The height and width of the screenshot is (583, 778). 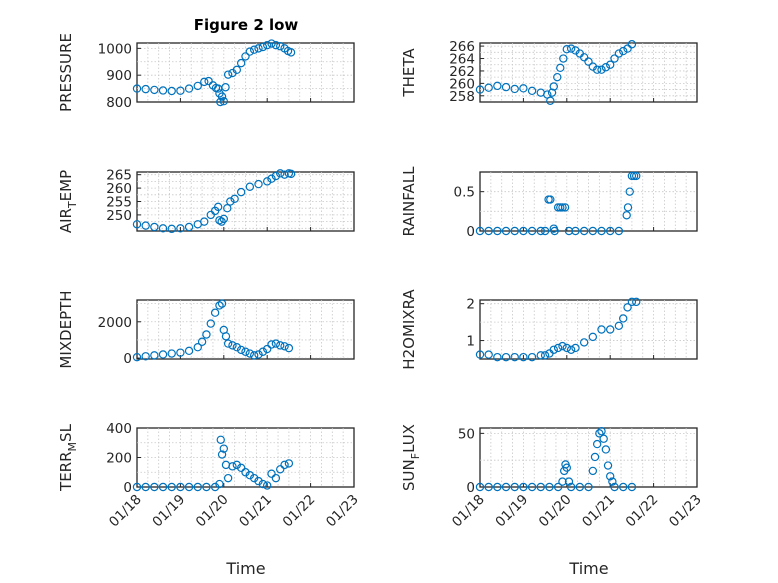 I want to click on y-tick-label: 255, so click(x=119, y=203).